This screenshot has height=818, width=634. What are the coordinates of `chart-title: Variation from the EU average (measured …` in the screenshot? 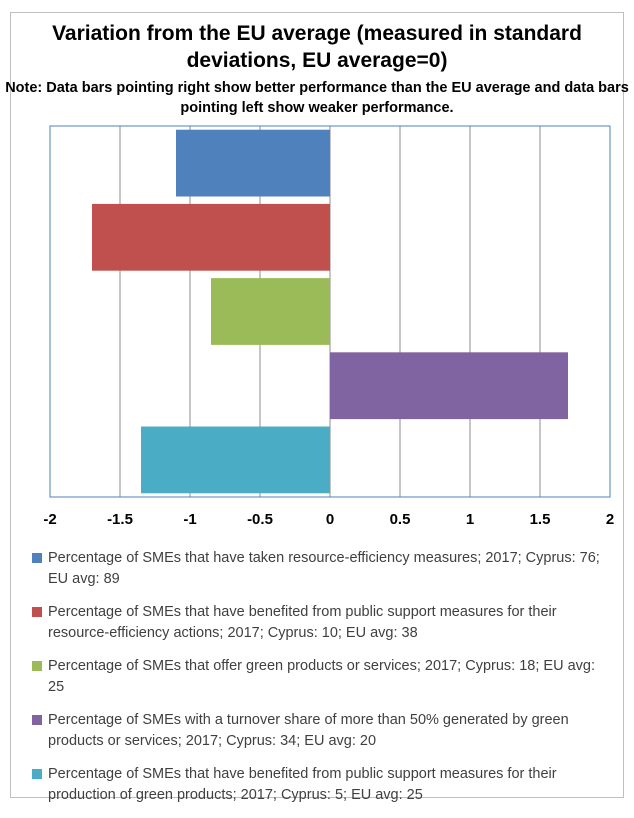 It's located at (317, 47).